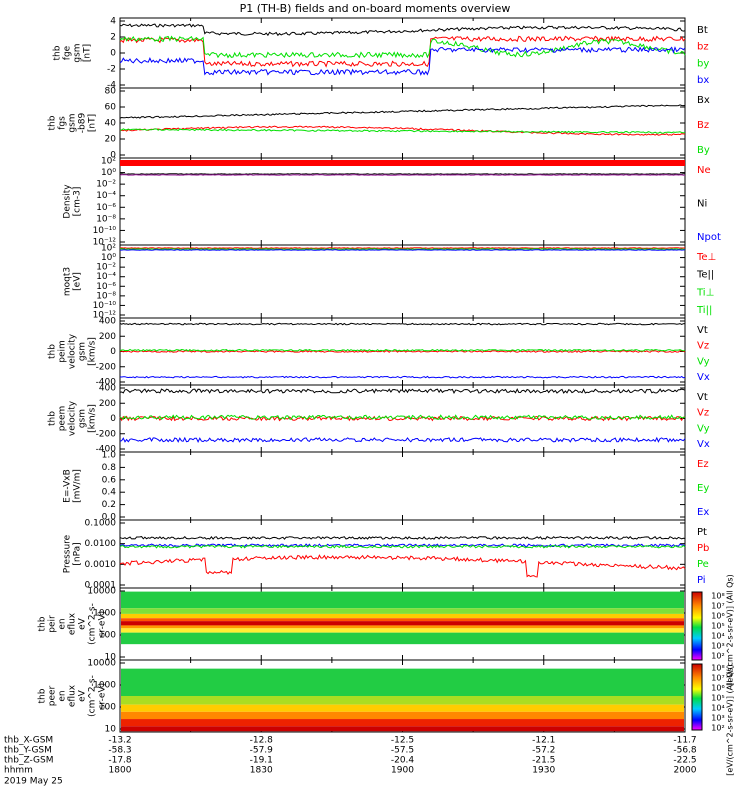  Describe the element at coordinates (703, 464) in the screenshot. I see `legend-ez: Ez` at that location.